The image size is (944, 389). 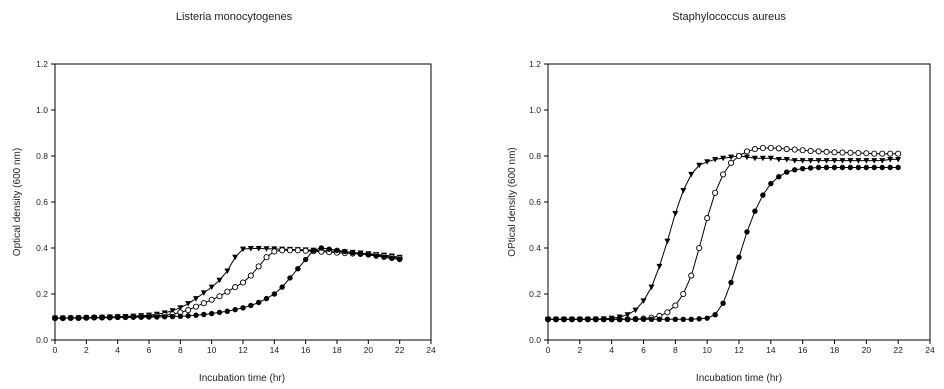 What do you see at coordinates (149, 350) in the screenshot?
I see `x-tick-label: 6` at bounding box center [149, 350].